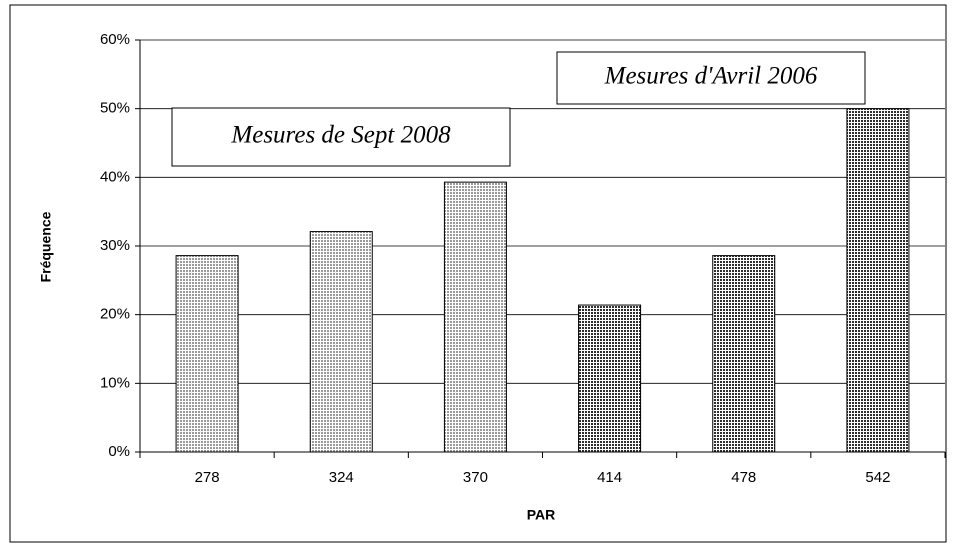  Describe the element at coordinates (115, 382) in the screenshot. I see `y-tick-label: 10%` at that location.